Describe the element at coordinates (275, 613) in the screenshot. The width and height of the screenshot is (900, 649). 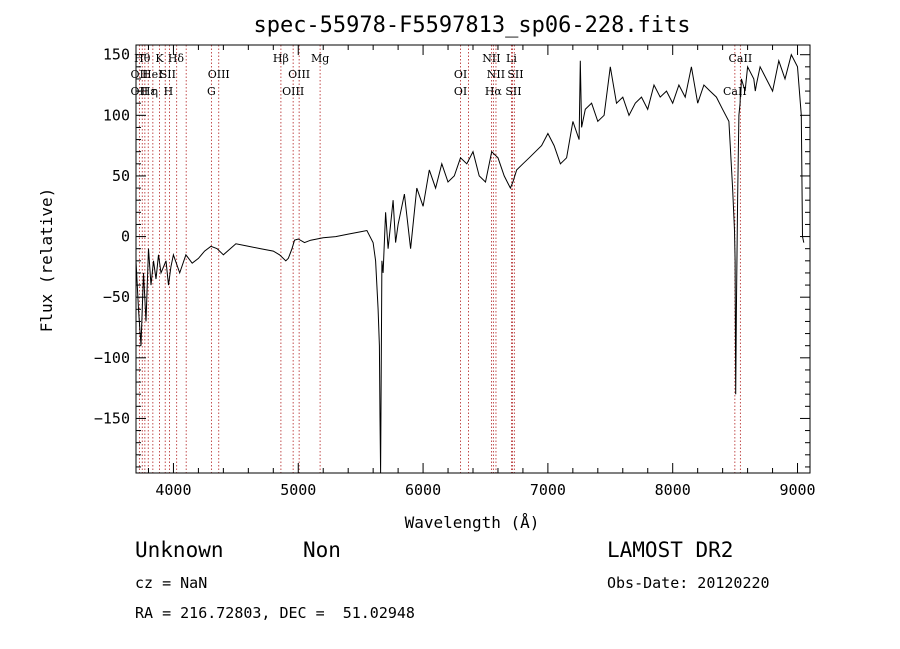
I see `coordinates-text: RA = 216.72803, DEC = 51.02948` at that location.